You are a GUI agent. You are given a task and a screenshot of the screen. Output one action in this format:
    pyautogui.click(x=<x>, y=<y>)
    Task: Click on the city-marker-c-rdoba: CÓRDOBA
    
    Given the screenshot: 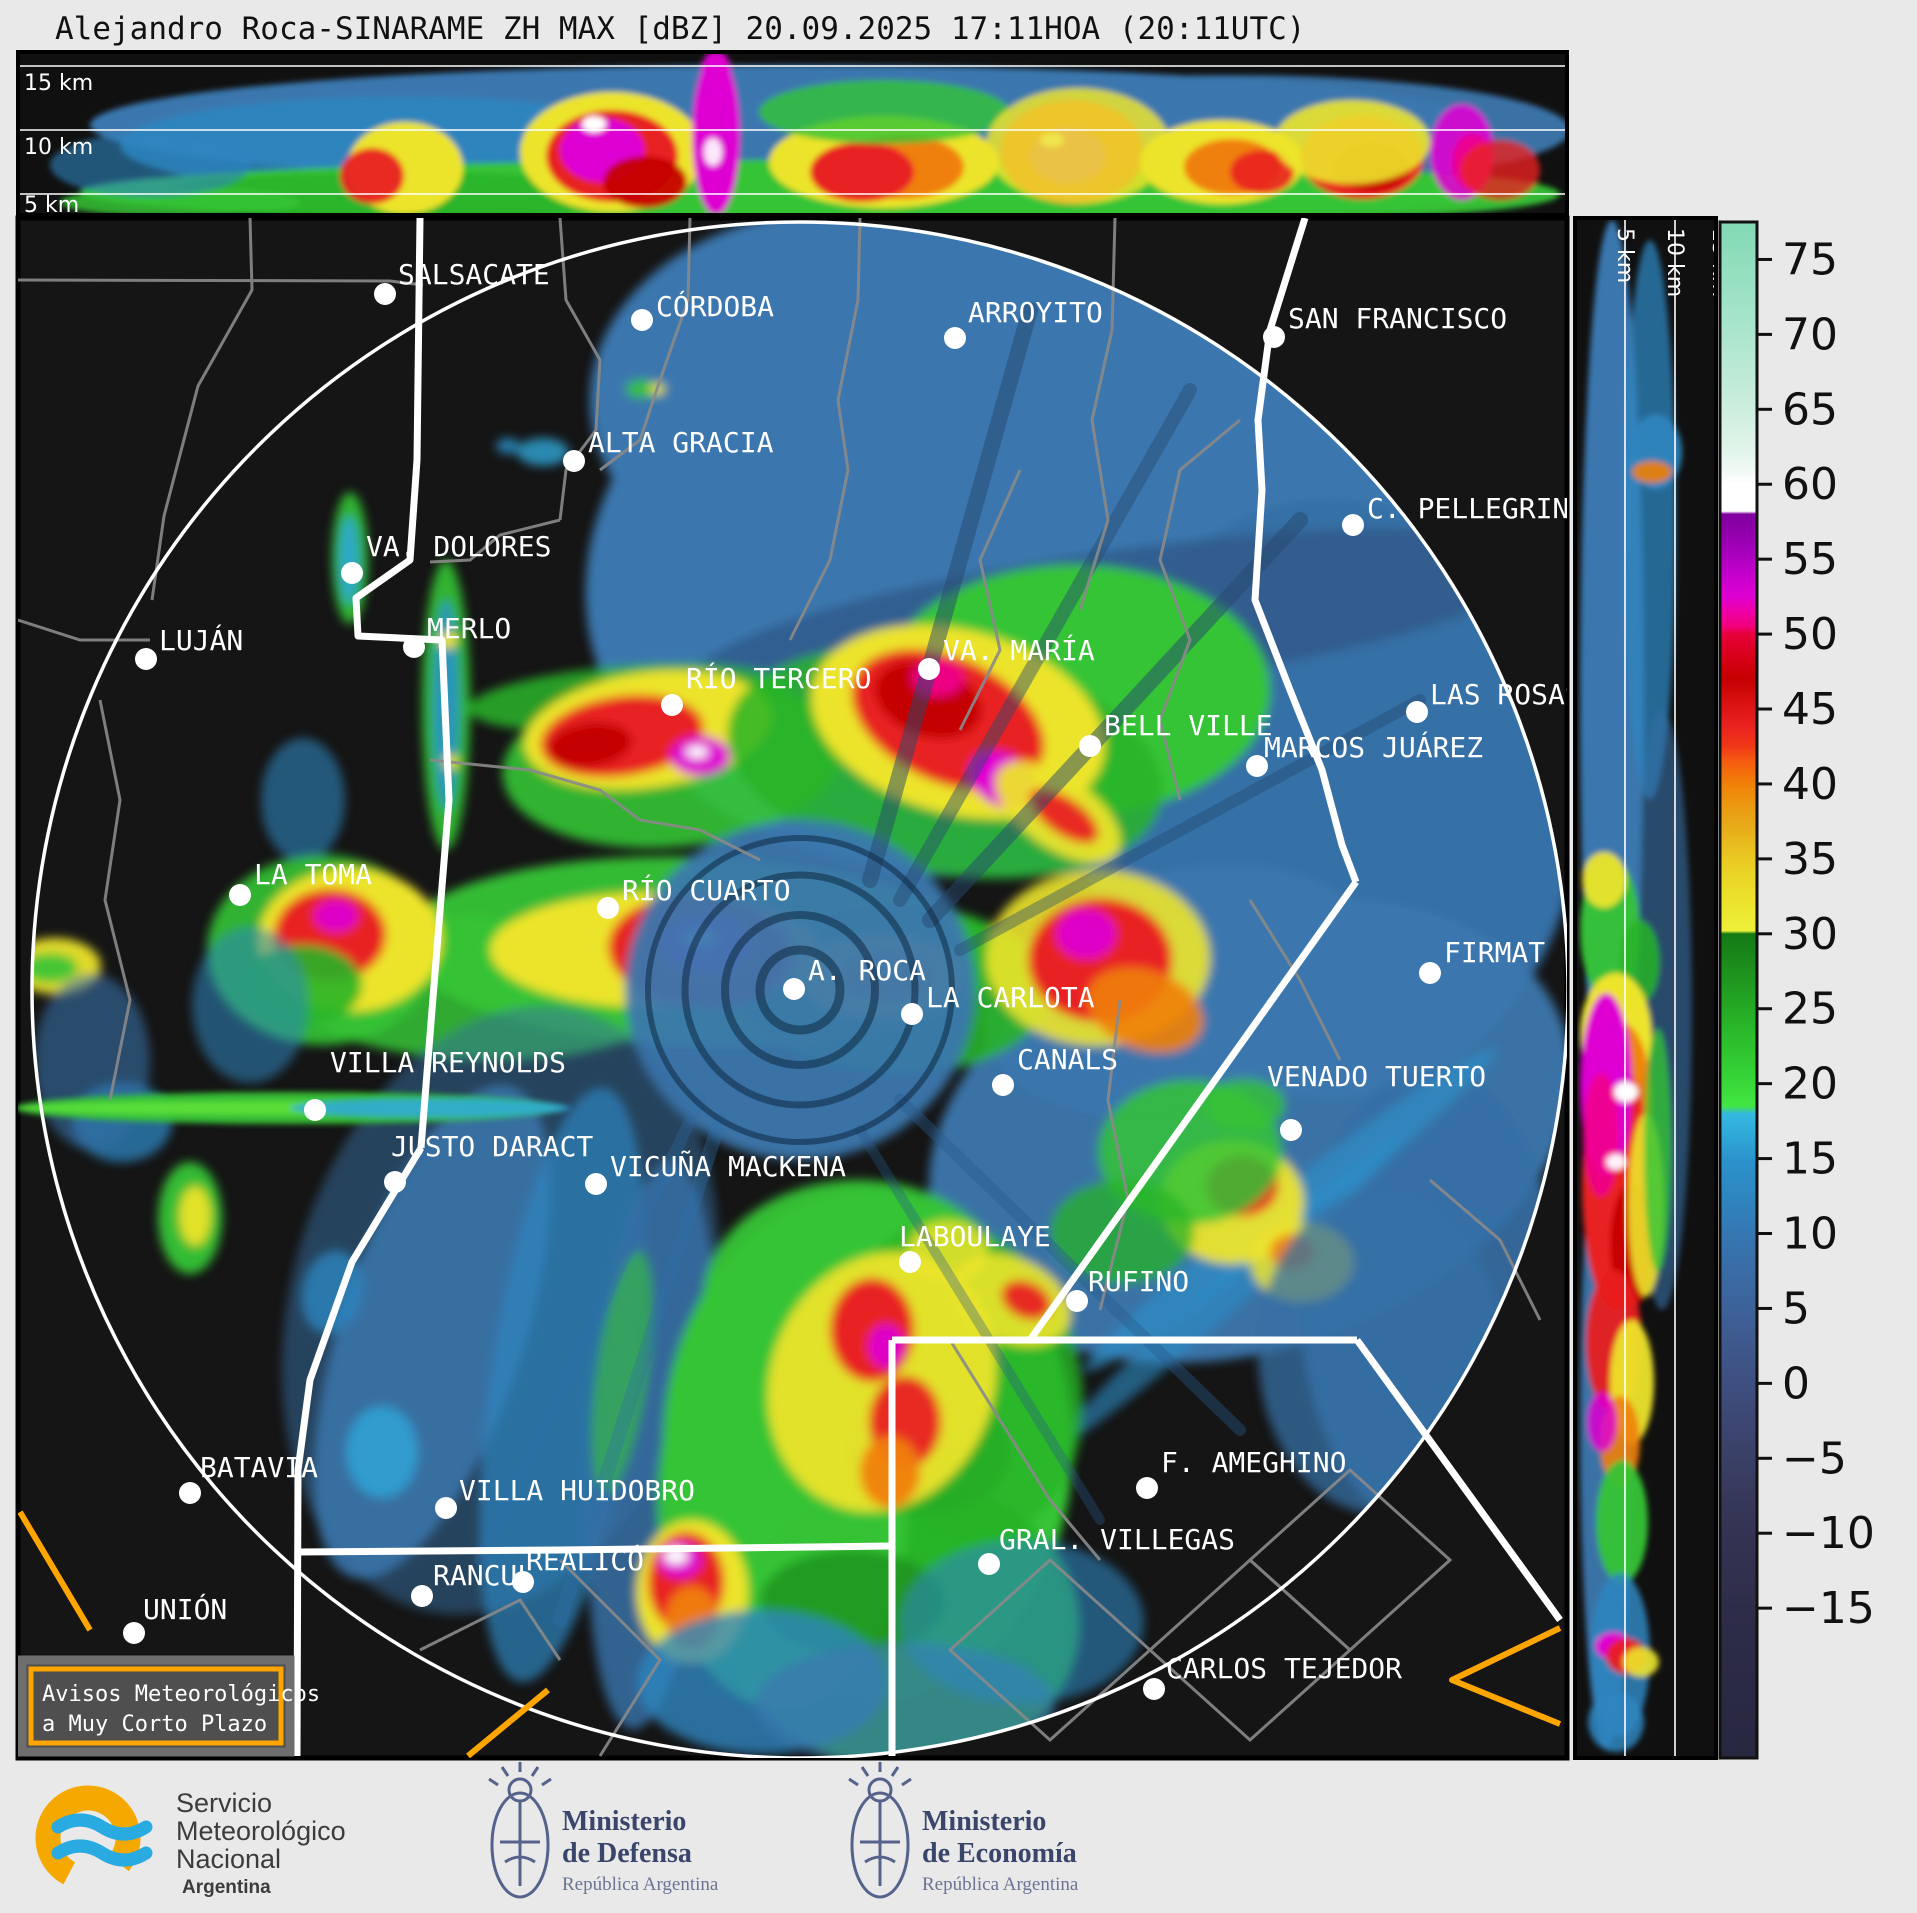 What is the action you would take?
    pyautogui.click(x=702, y=310)
    